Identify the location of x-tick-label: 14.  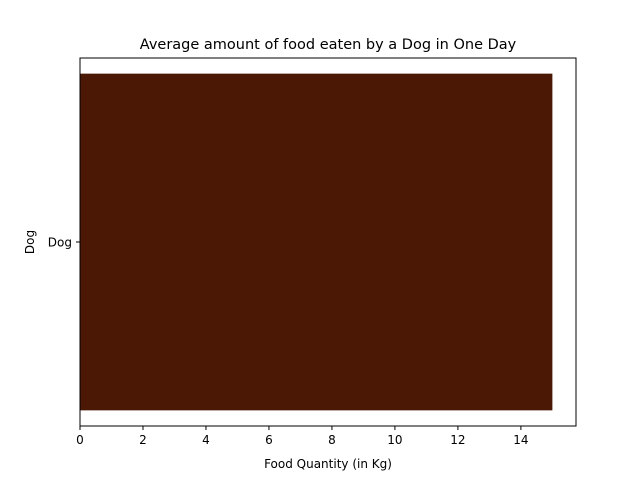
(520, 440).